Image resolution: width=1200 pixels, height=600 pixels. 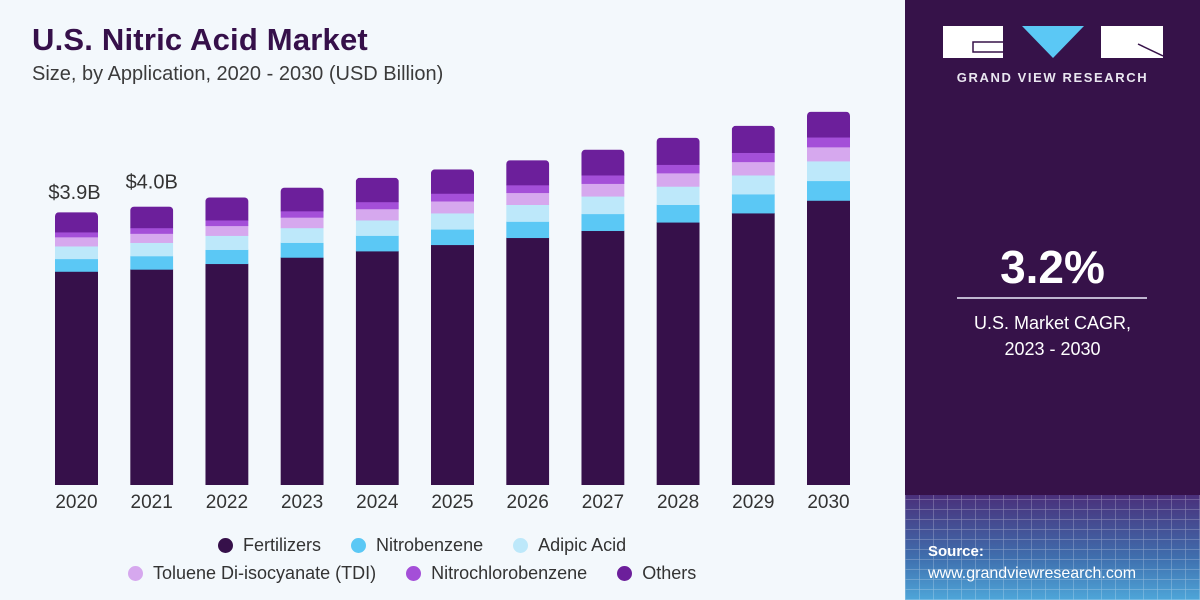 What do you see at coordinates (753, 139) in the screenshot?
I see `bar-segment-others-2029` at bounding box center [753, 139].